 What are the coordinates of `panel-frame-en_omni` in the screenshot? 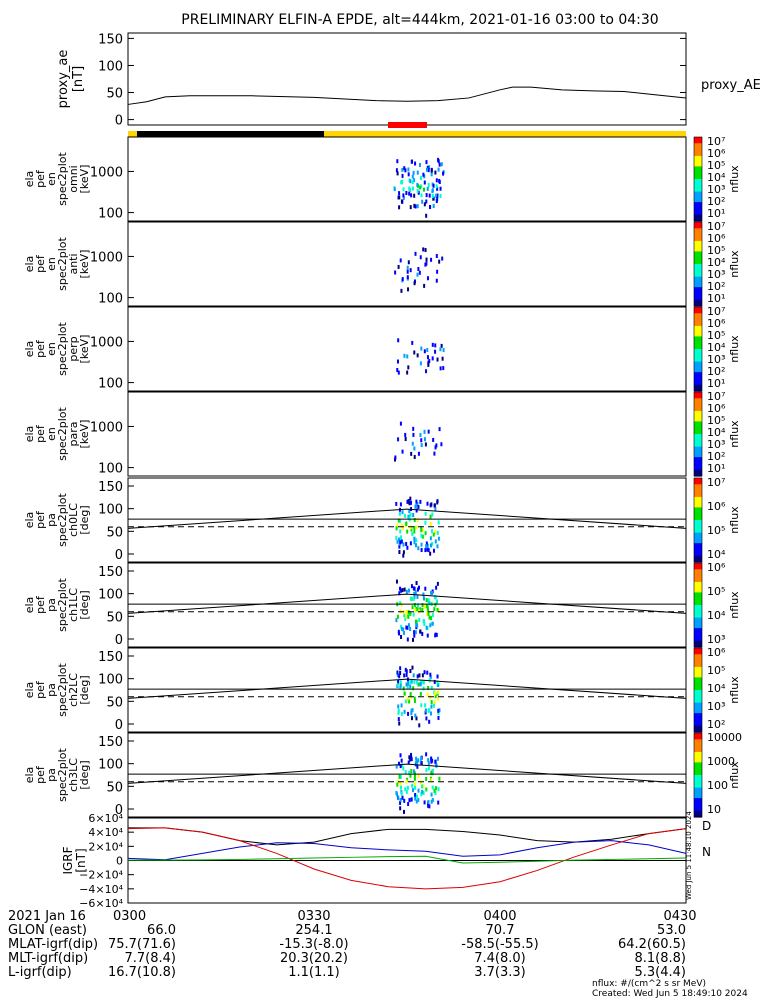 It's located at (407, 179).